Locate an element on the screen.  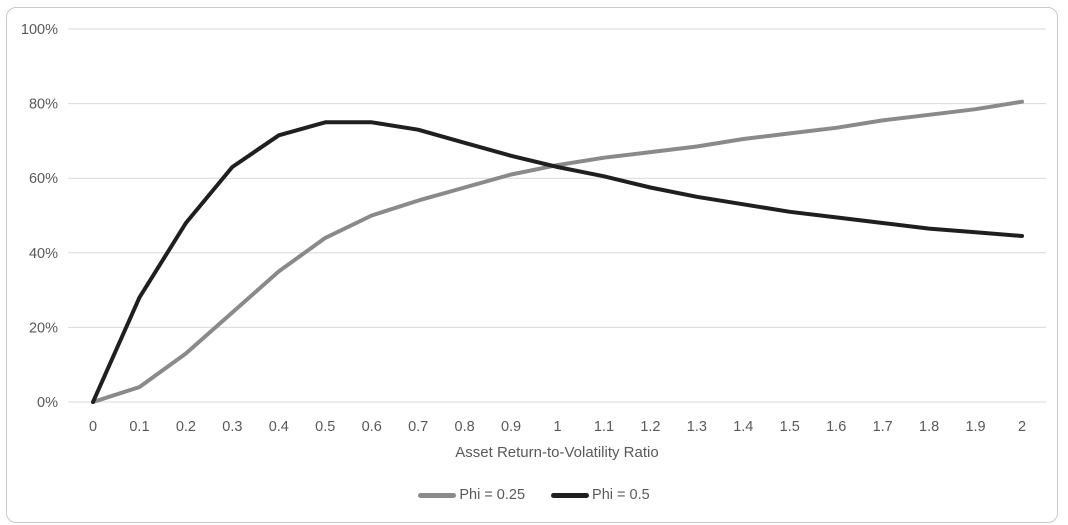
y-axis-tick-label: 100% is located at coordinates (39, 30).